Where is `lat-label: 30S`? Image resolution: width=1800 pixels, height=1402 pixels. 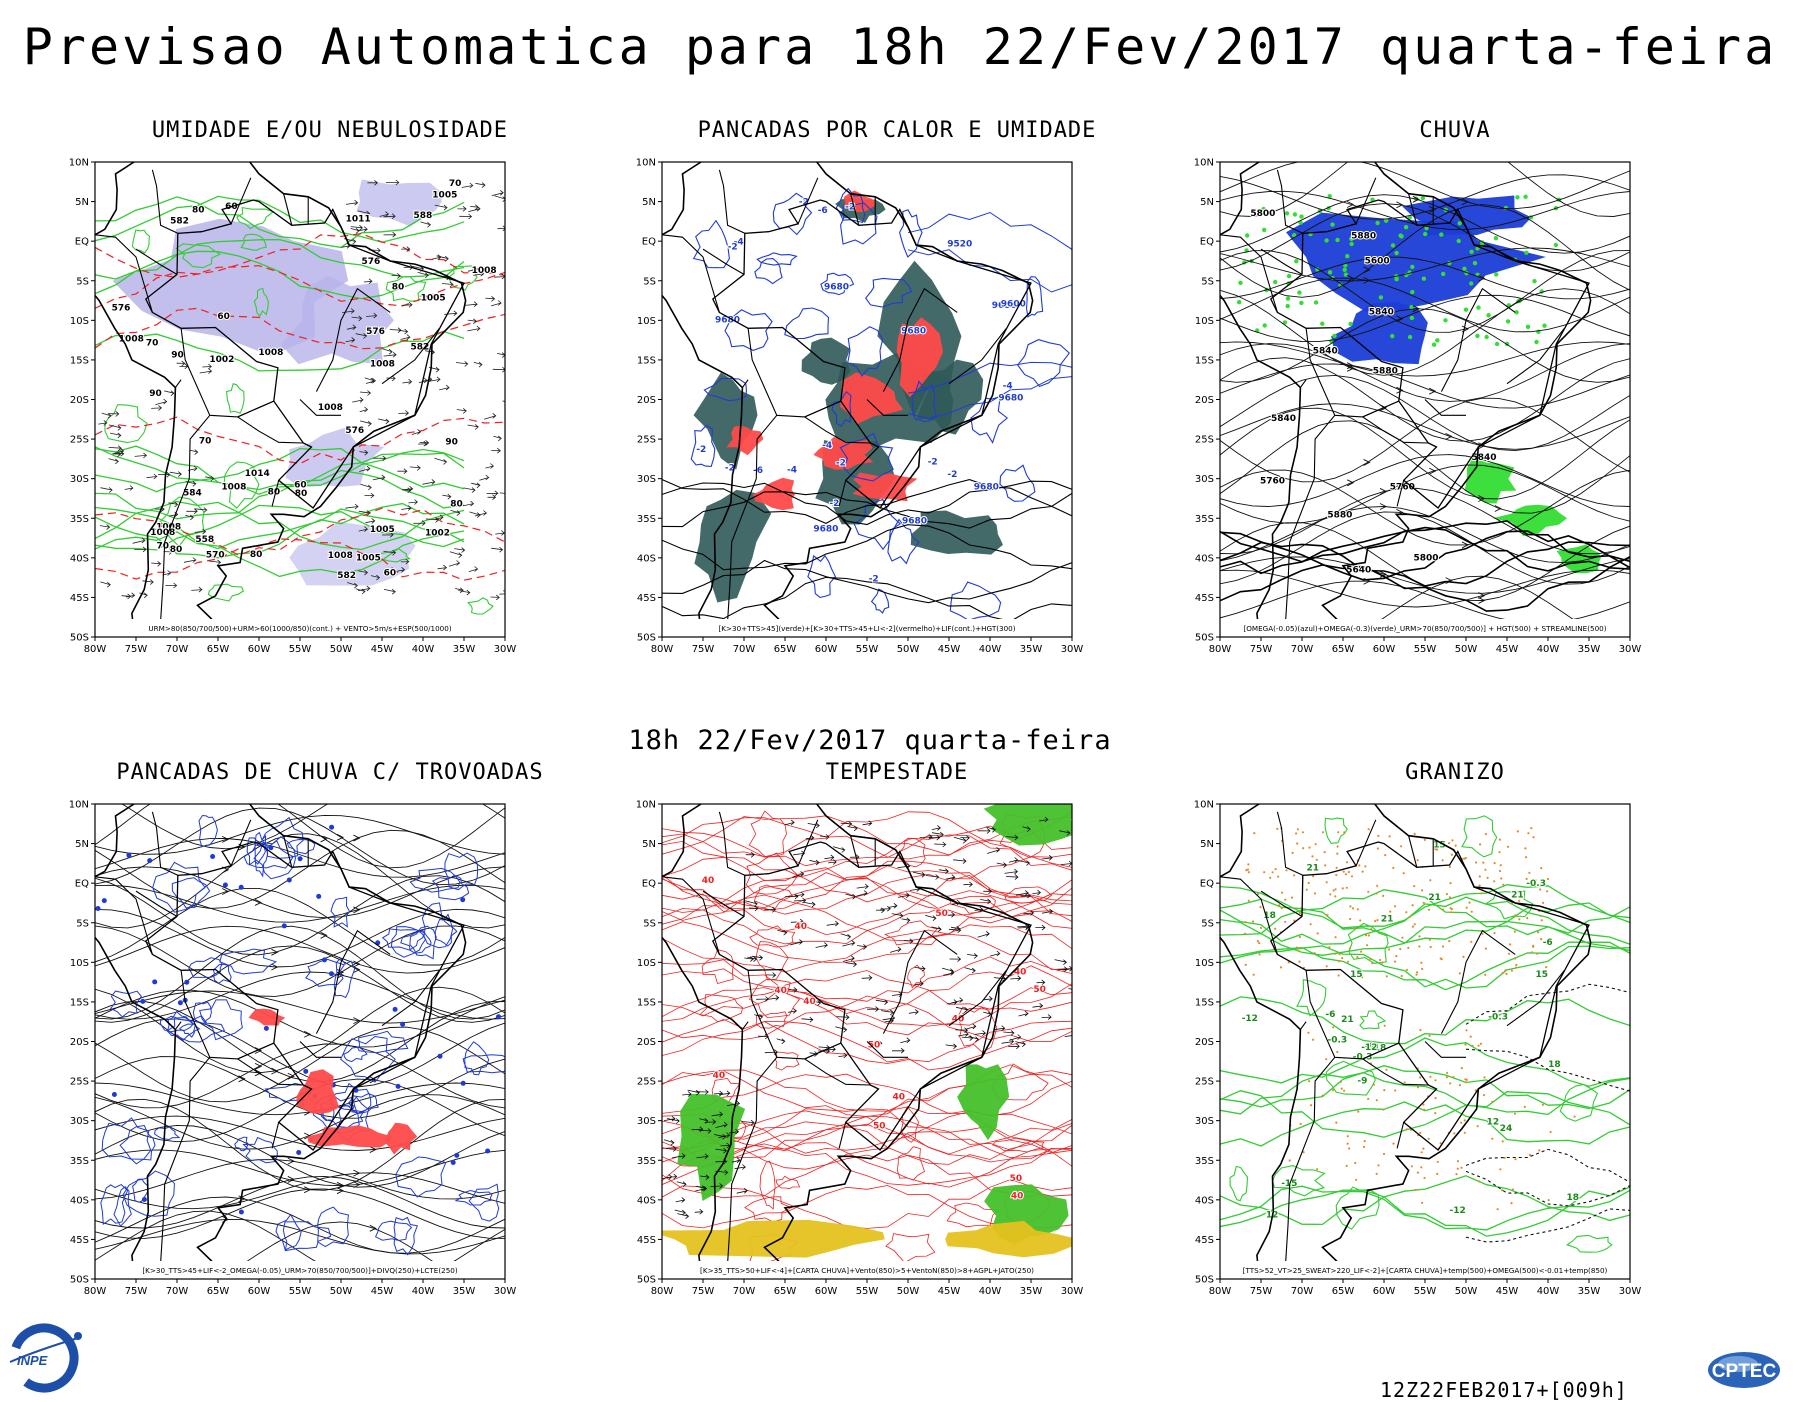
lat-label: 30S is located at coordinates (646, 479).